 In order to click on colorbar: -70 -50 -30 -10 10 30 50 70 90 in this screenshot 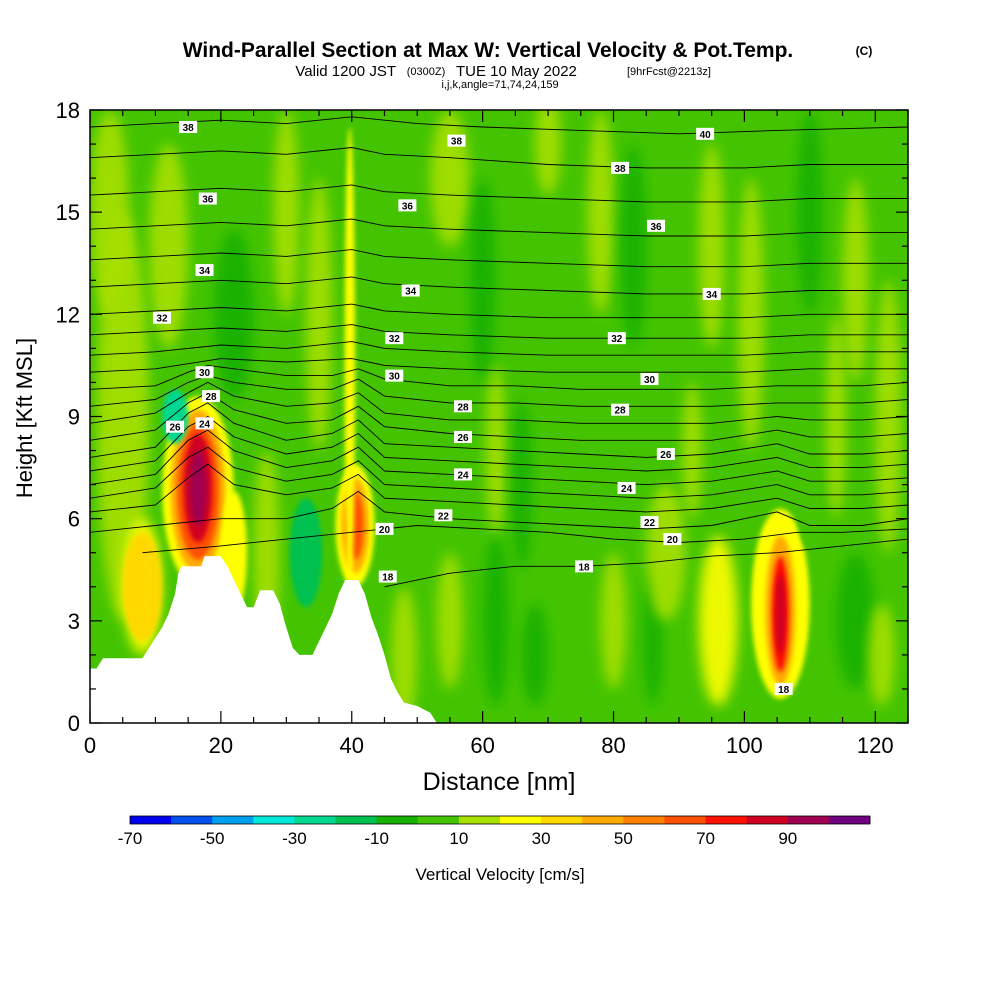, I will do `click(494, 831)`.